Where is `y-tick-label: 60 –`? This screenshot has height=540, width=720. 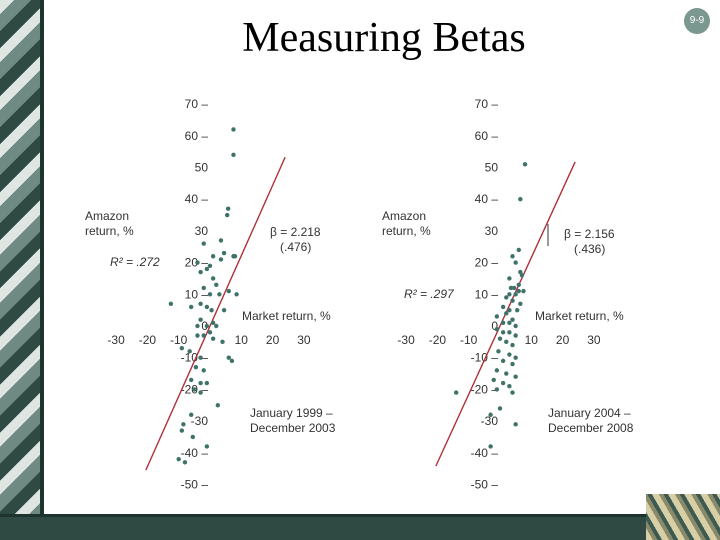
y-tick-label: 60 – is located at coordinates (487, 136).